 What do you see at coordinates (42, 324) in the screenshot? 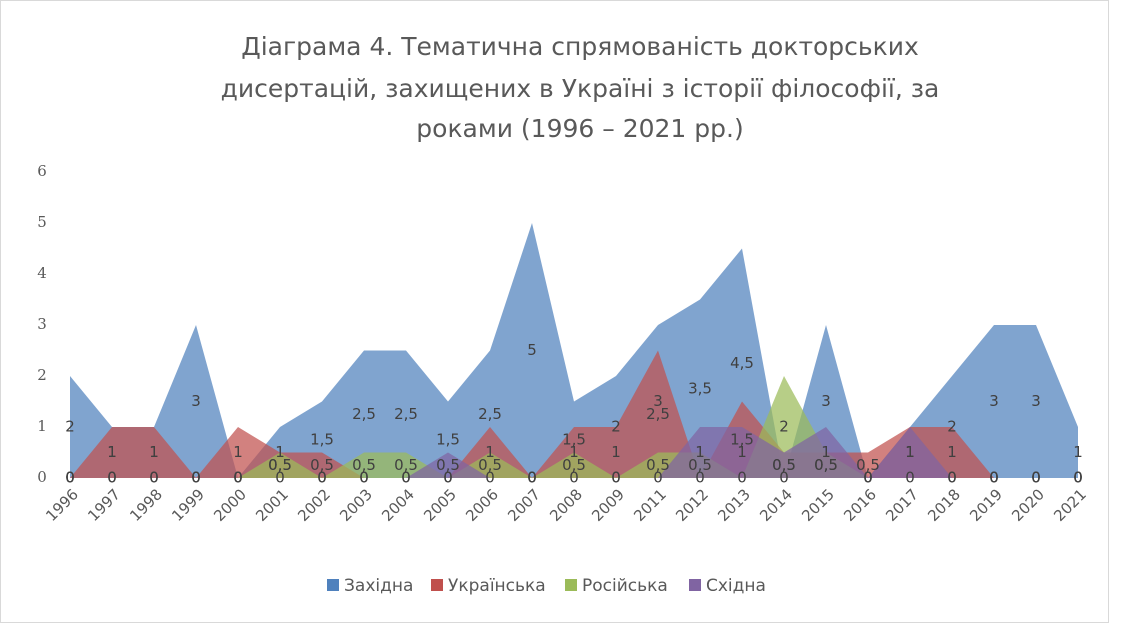
I see `y-tick-label: 3` at bounding box center [42, 324].